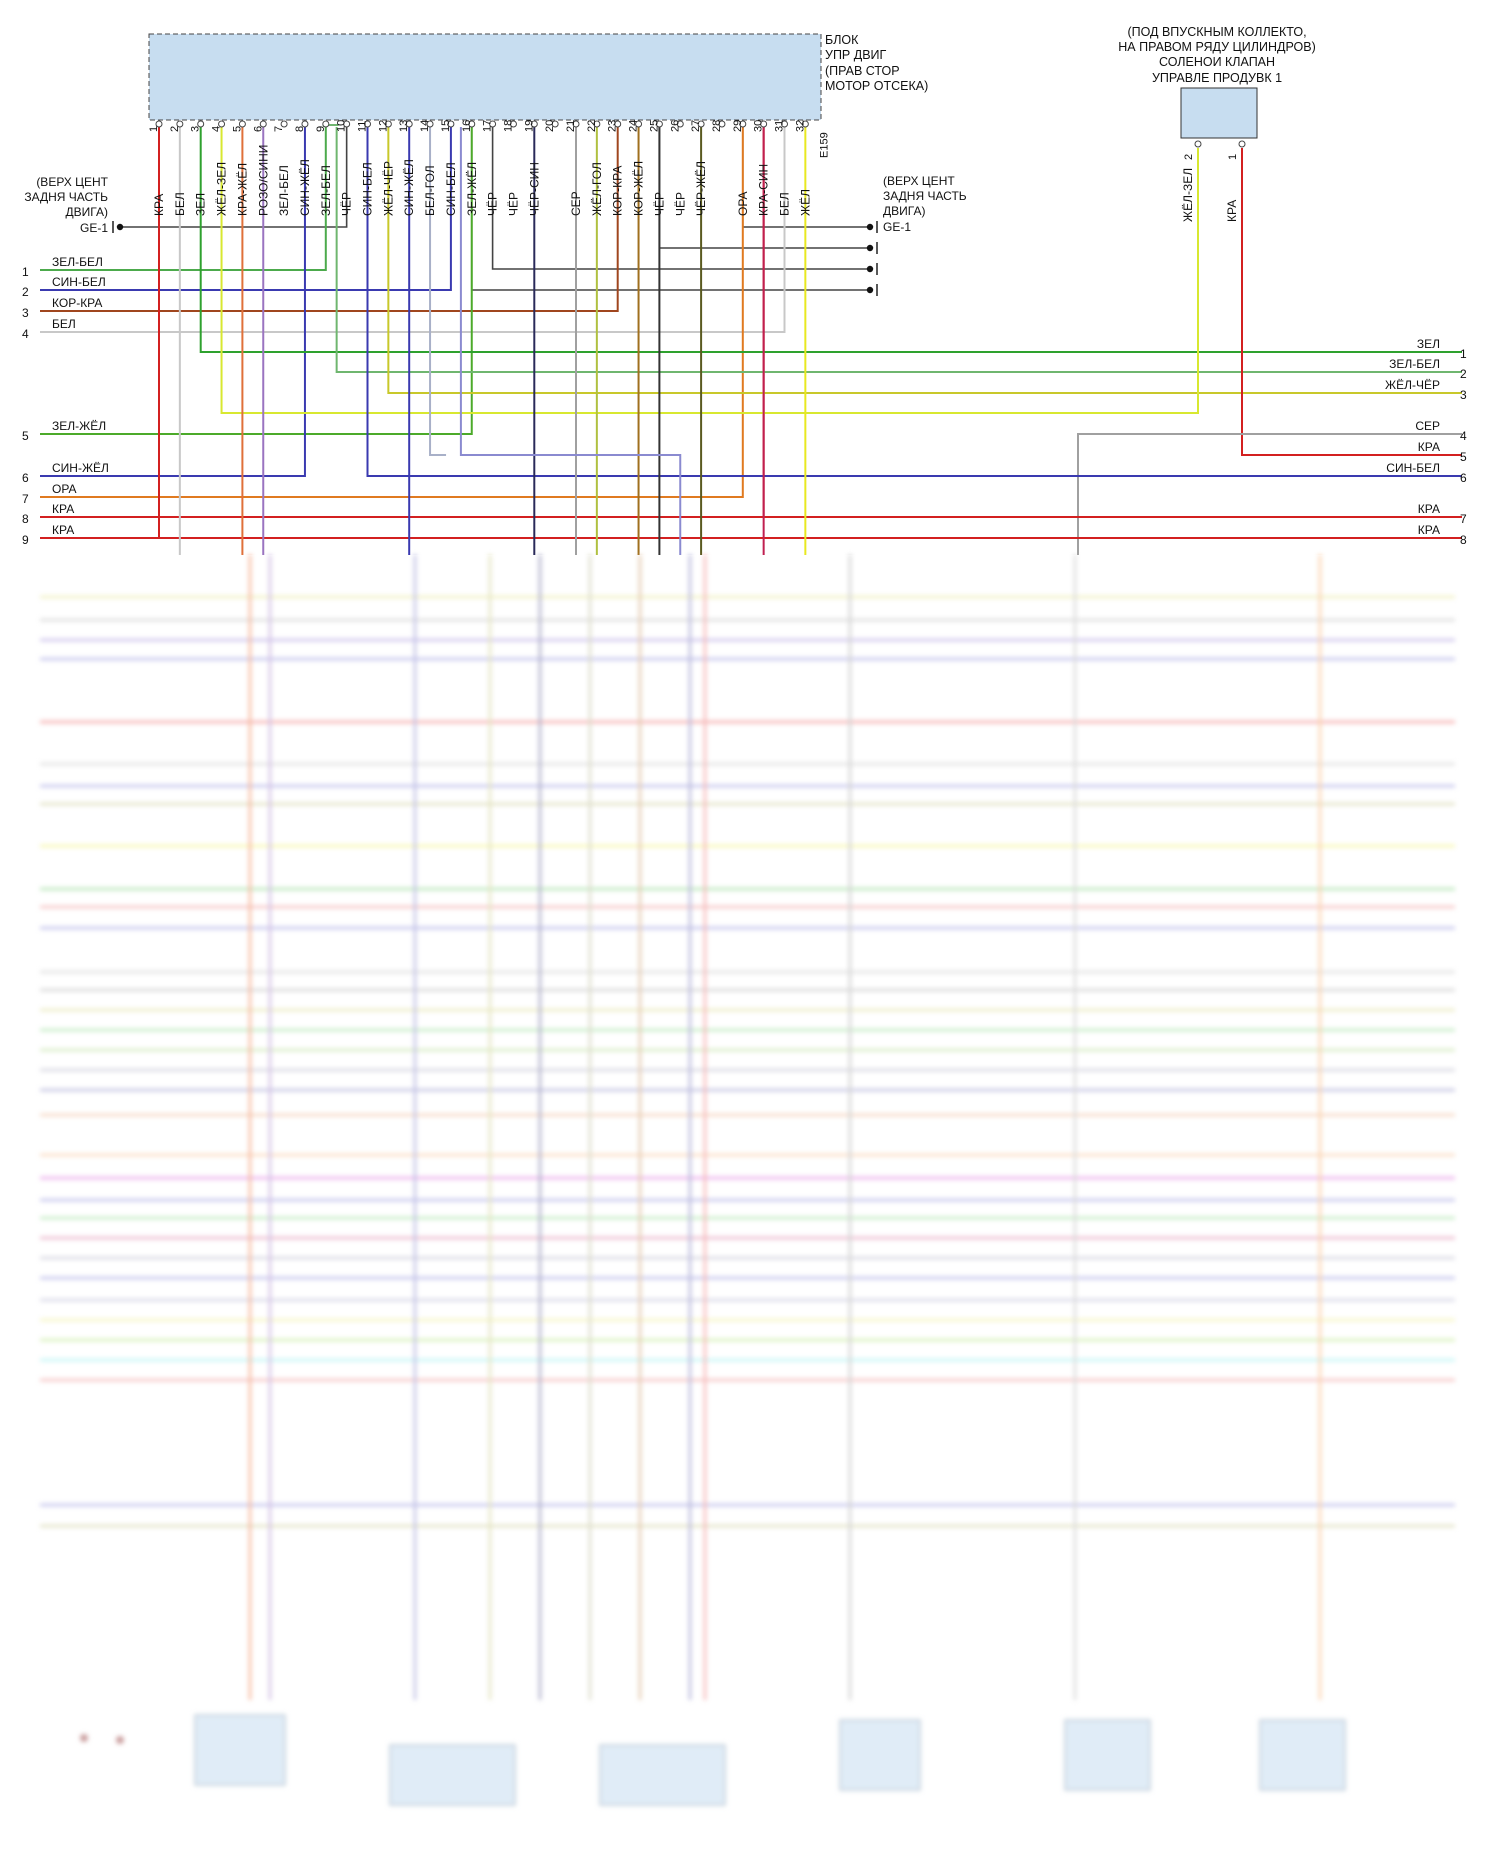  I want to click on ecu-pin-wire-label: ЗЕЛ, so click(201, 204).